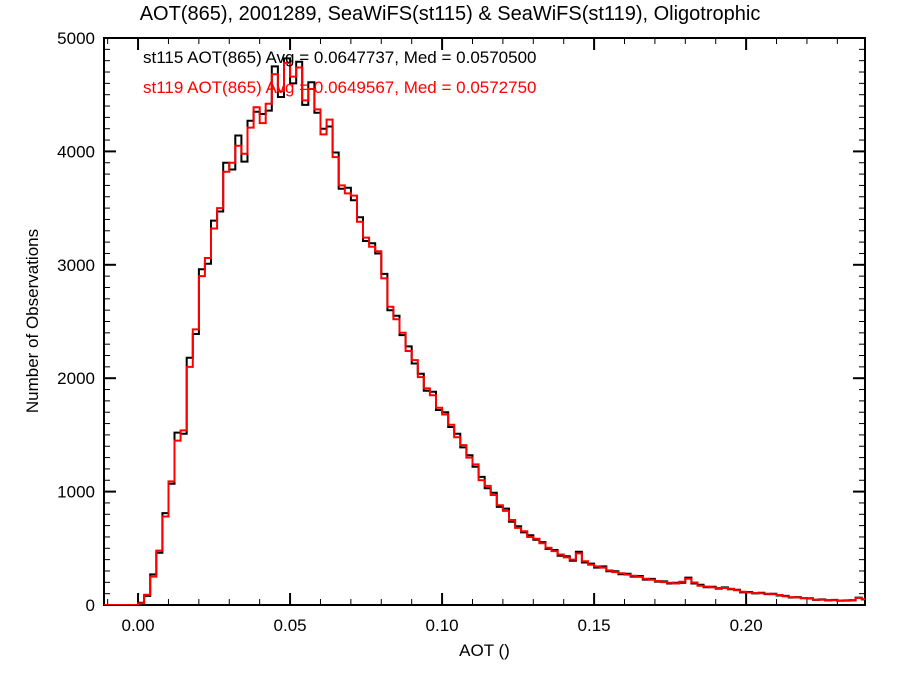 The image size is (900, 675). I want to click on y-tick-label: 1000, so click(76, 492).